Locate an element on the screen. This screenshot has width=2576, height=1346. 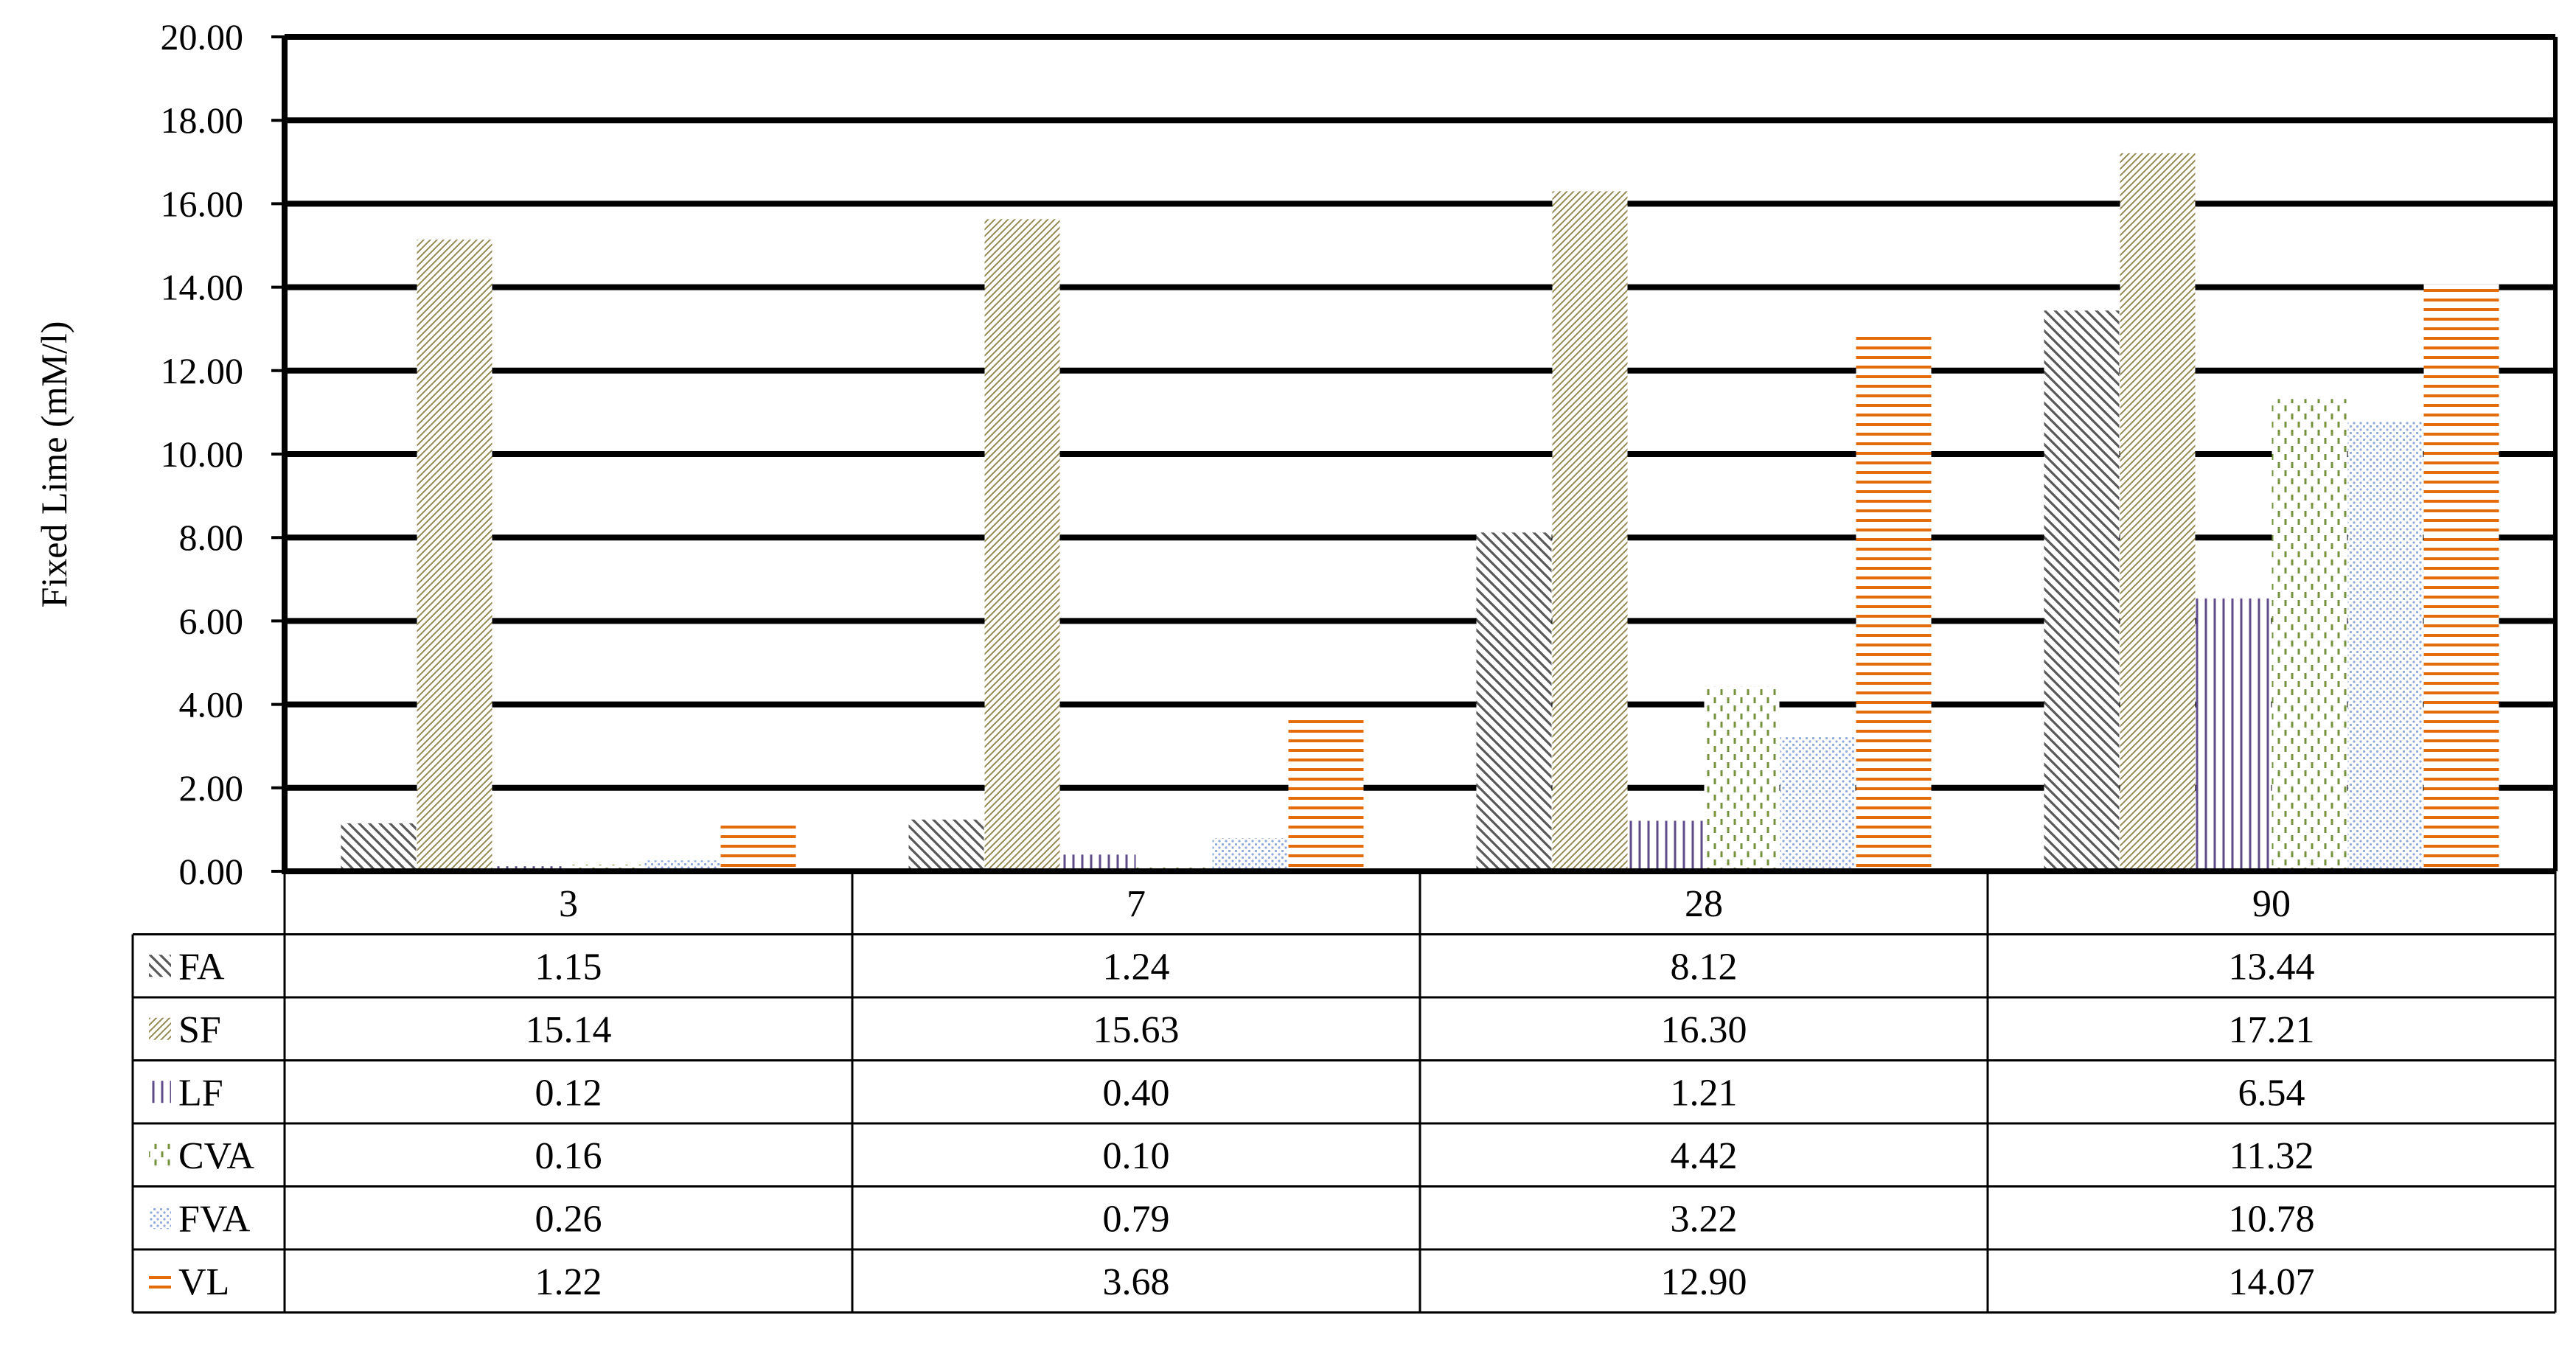
y-tick-label: 10.00 is located at coordinates (203, 454).